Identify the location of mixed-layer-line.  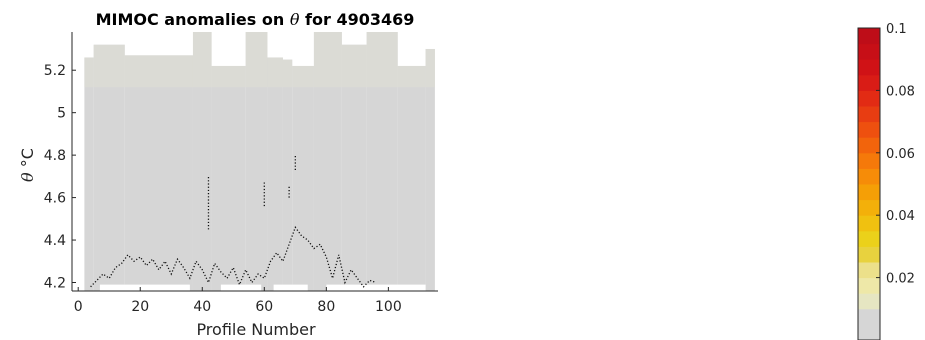
(233, 256).